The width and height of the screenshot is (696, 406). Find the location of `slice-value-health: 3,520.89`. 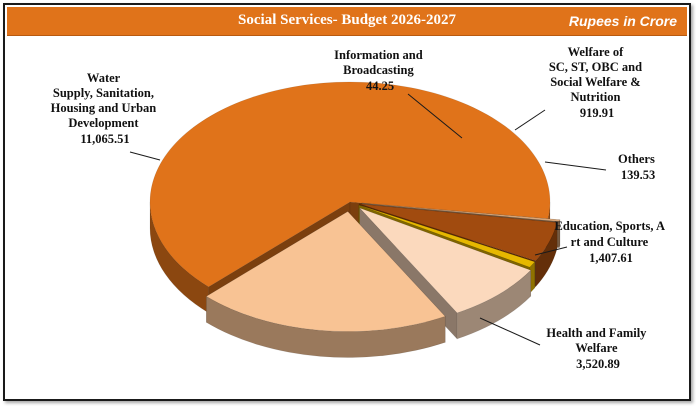

slice-value-health: 3,520.89 is located at coordinates (598, 364).